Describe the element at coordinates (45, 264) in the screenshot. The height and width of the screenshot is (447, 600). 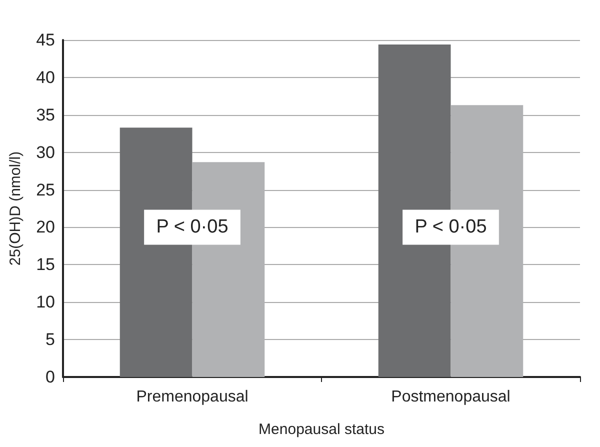
I see `y-tick-label: 15` at that location.